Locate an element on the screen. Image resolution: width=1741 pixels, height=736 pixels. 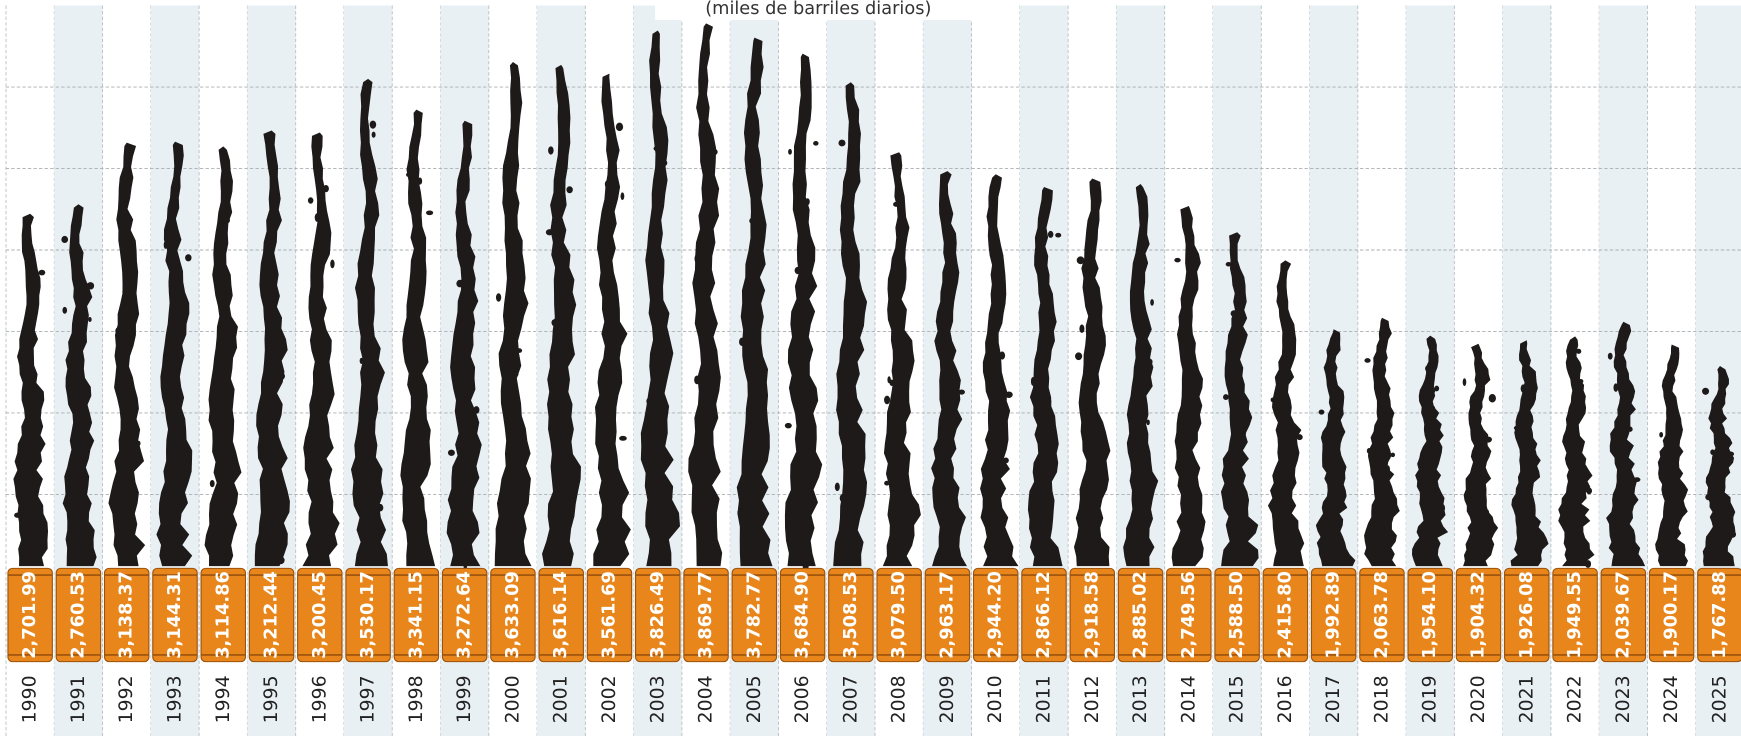
value-label: 3,561.69 is located at coordinates (609, 615).